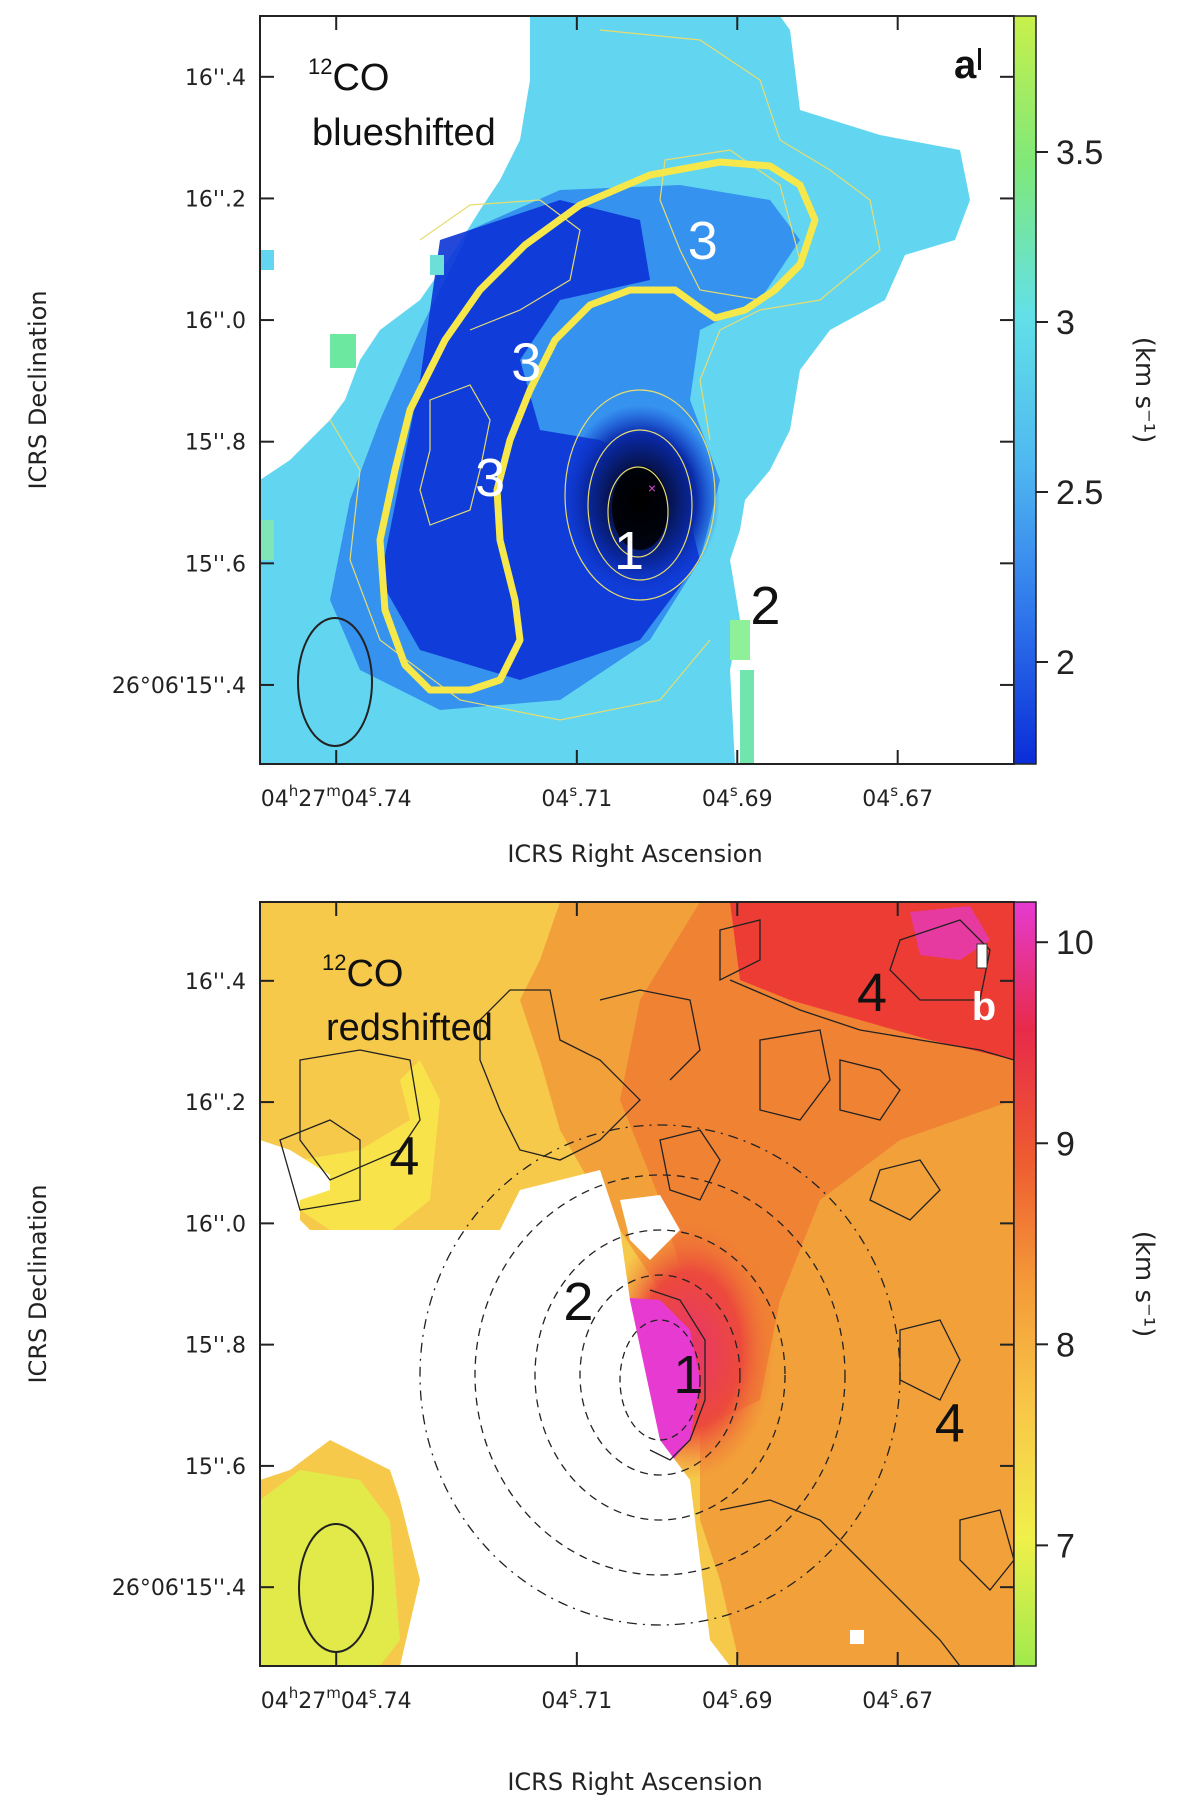 This screenshot has width=1200, height=1802. I want to click on colorbar-tick-label: 7, so click(1065, 1546).